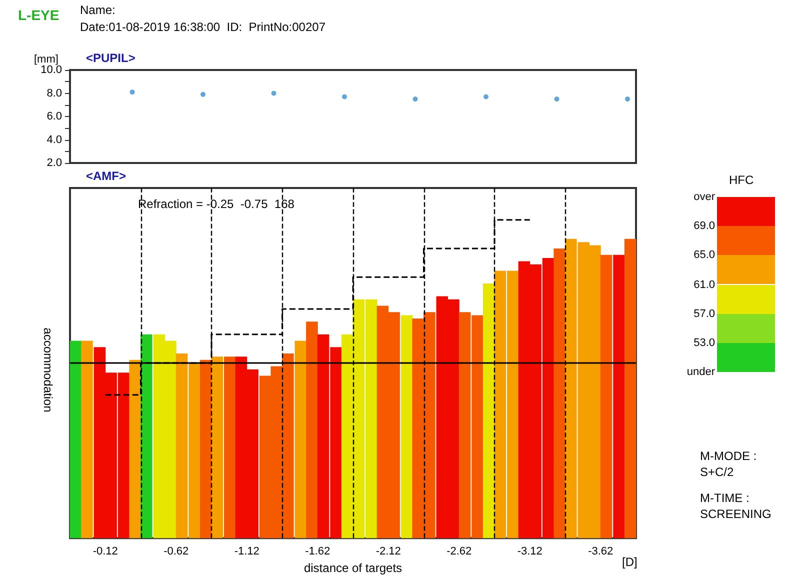  What do you see at coordinates (105, 552) in the screenshot?
I see `x-tick-label: -0.12` at bounding box center [105, 552].